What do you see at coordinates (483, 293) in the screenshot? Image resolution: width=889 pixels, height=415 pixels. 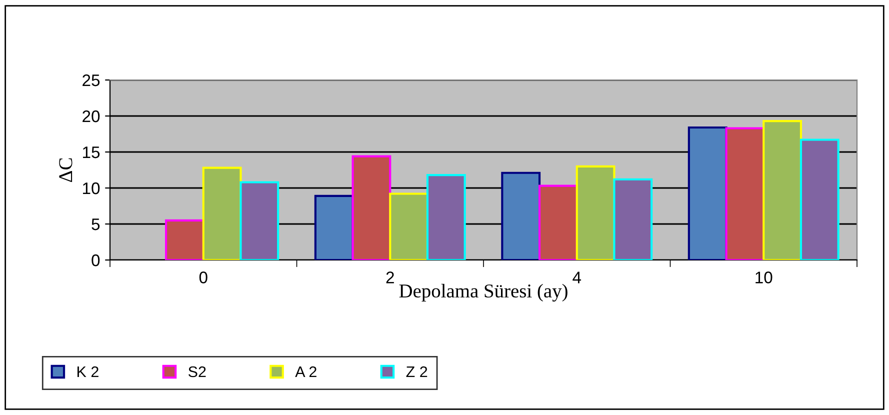 I see `x-axis-title: Depolama Süresi (ay)` at bounding box center [483, 293].